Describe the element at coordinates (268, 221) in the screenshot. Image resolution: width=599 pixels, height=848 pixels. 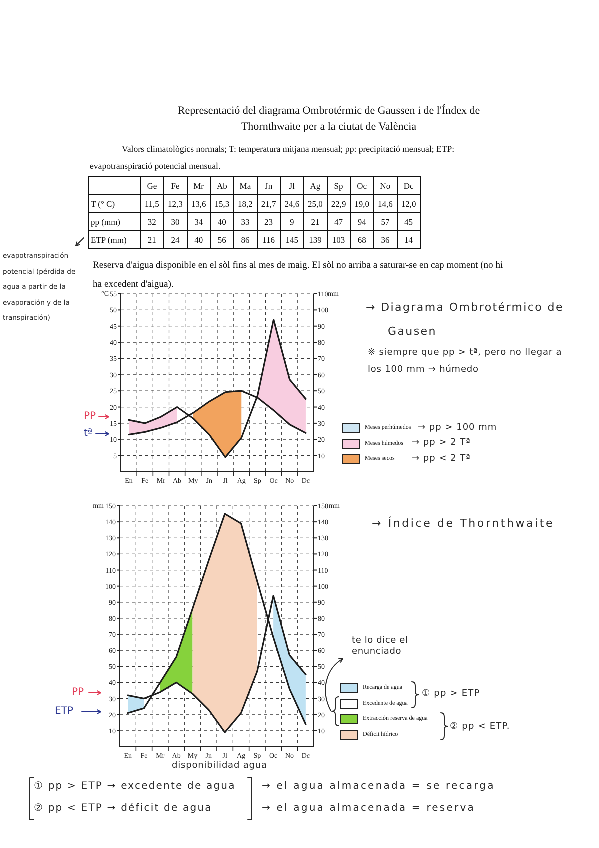
I see `data-label: 23` at that location.